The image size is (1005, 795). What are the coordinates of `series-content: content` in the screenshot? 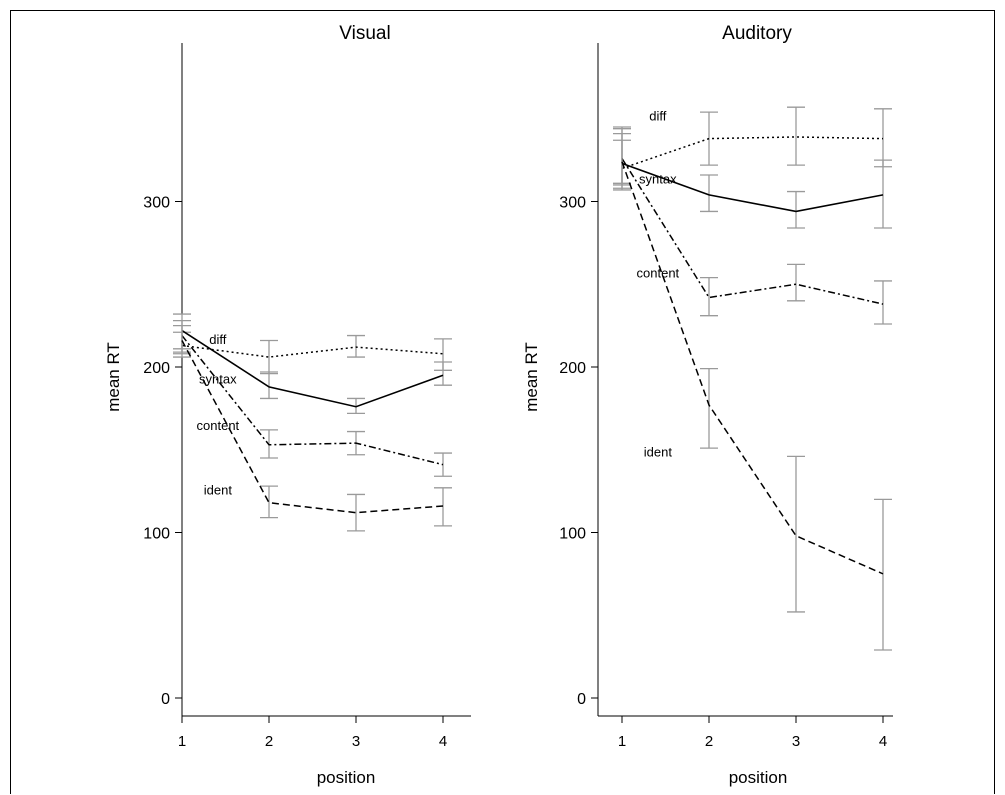 It's located at (752, 228).